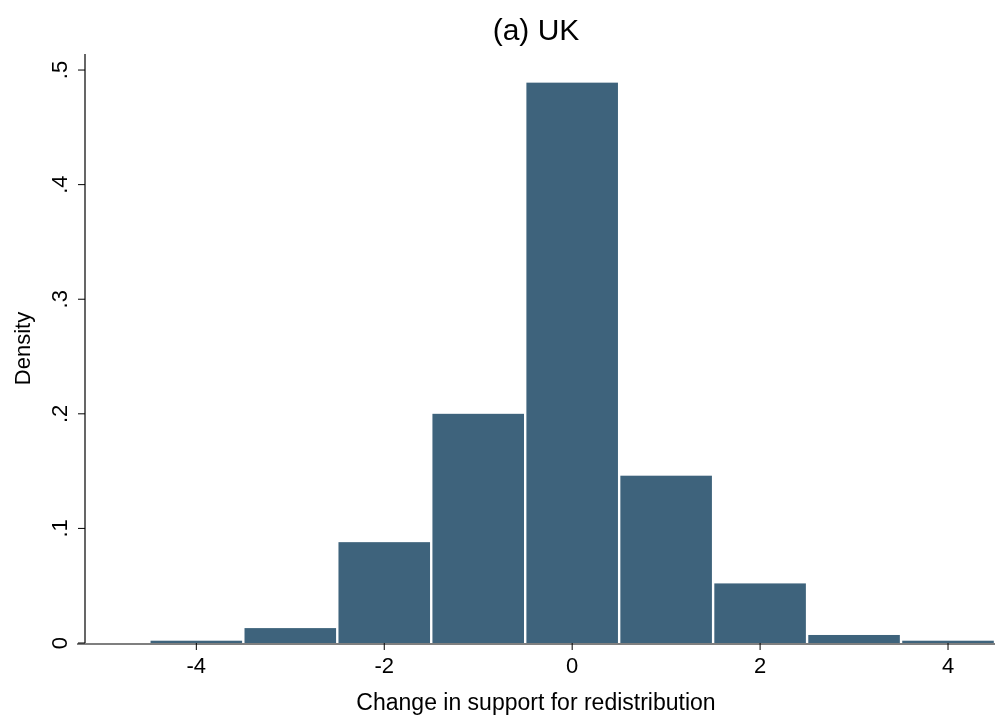 The height and width of the screenshot is (716, 1003). What do you see at coordinates (59, 70) in the screenshot?
I see `y-tick-label: .5` at bounding box center [59, 70].